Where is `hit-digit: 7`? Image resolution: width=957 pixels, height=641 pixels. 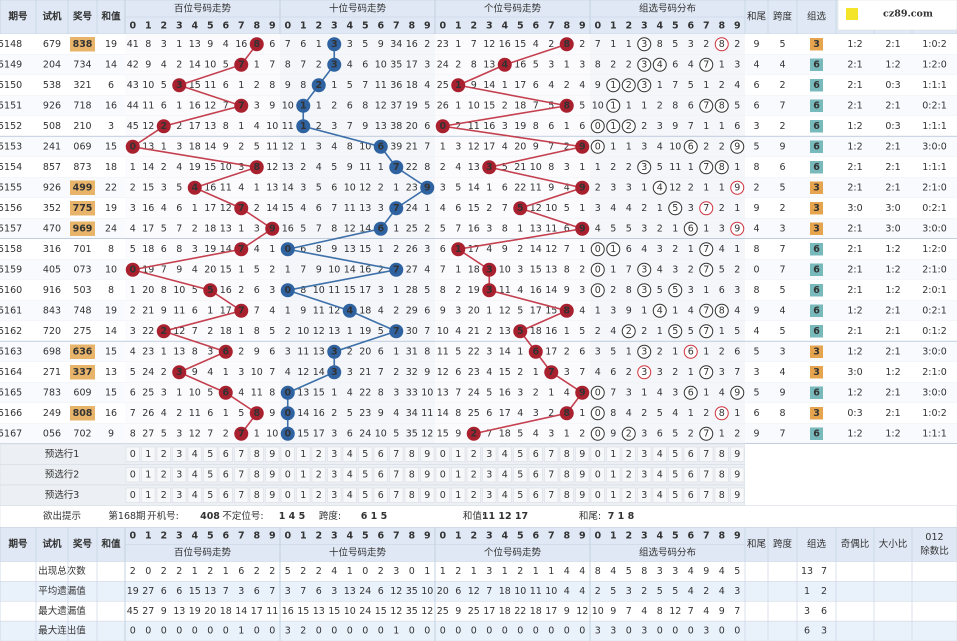
hit-digit: 7 is located at coordinates (396, 269).